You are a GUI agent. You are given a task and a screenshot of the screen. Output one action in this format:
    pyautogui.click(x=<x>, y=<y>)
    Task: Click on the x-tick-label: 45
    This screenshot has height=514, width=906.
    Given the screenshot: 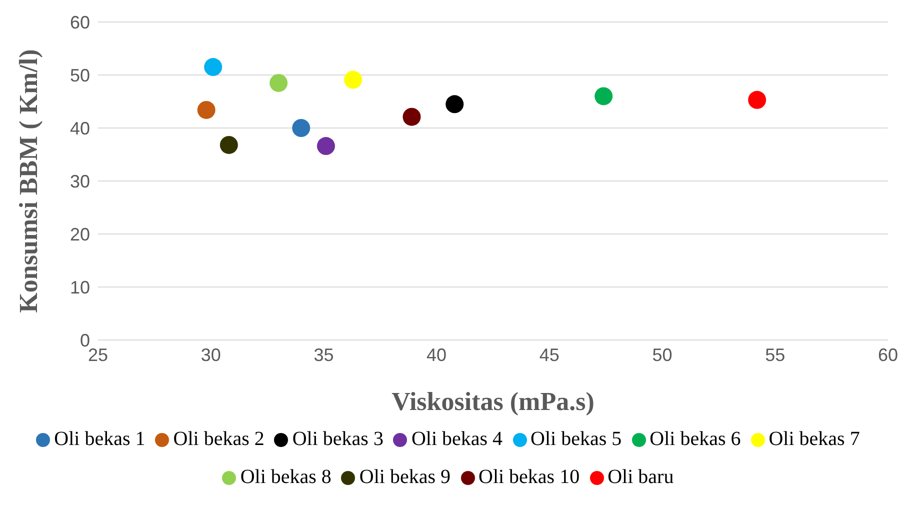 What is the action you would take?
    pyautogui.click(x=549, y=354)
    